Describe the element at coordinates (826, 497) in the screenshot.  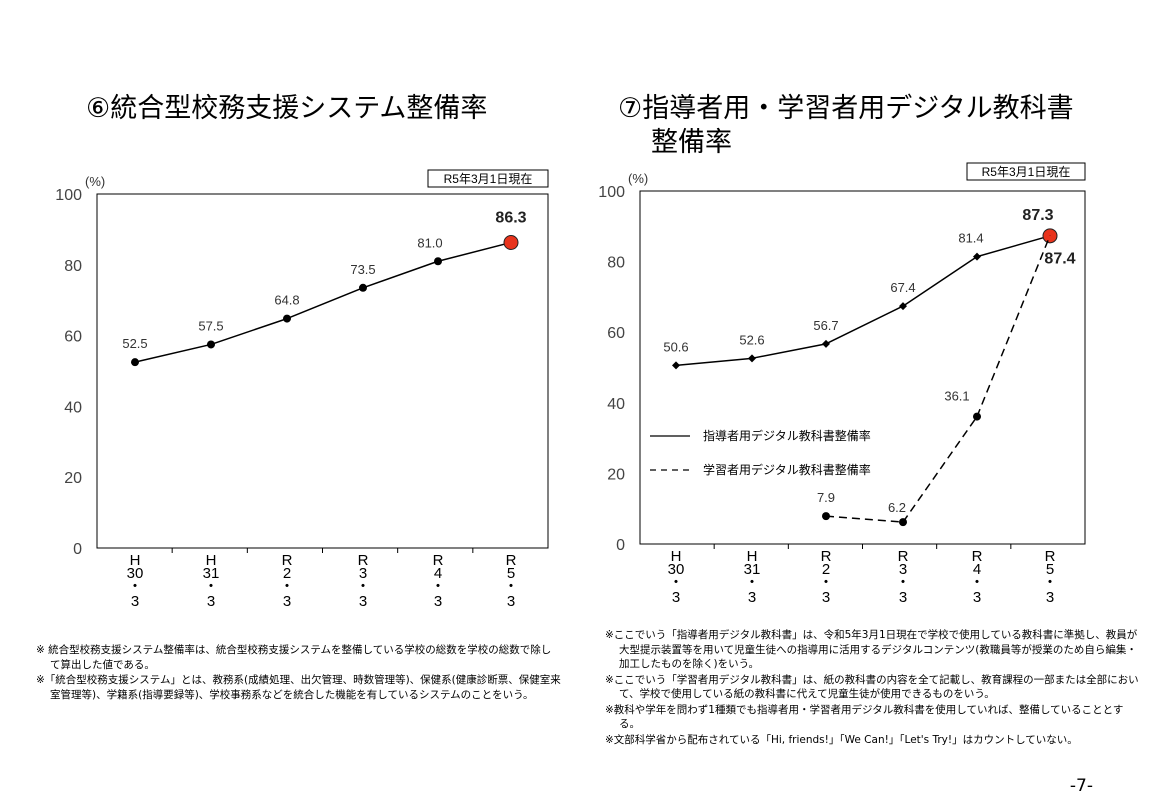
I see `data-label: 7.9` at that location.